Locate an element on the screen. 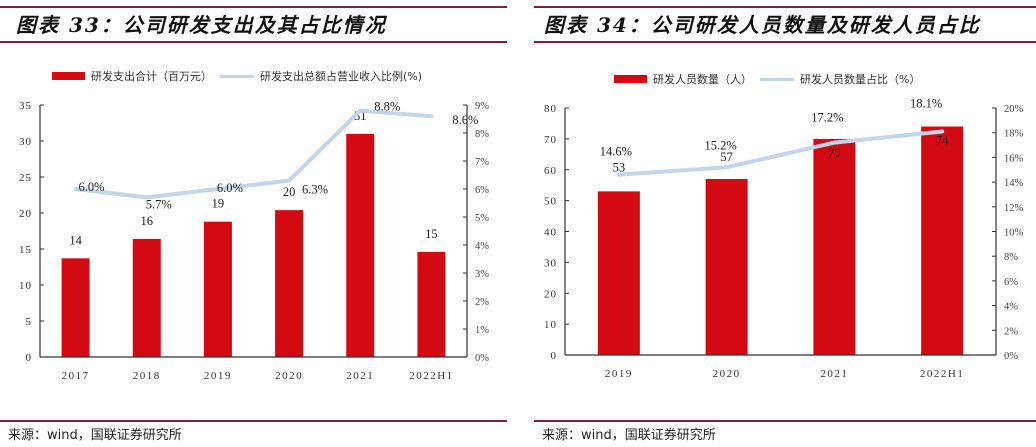 This screenshot has height=447, width=1036. right-y-tick-label: 18% is located at coordinates (1014, 134).